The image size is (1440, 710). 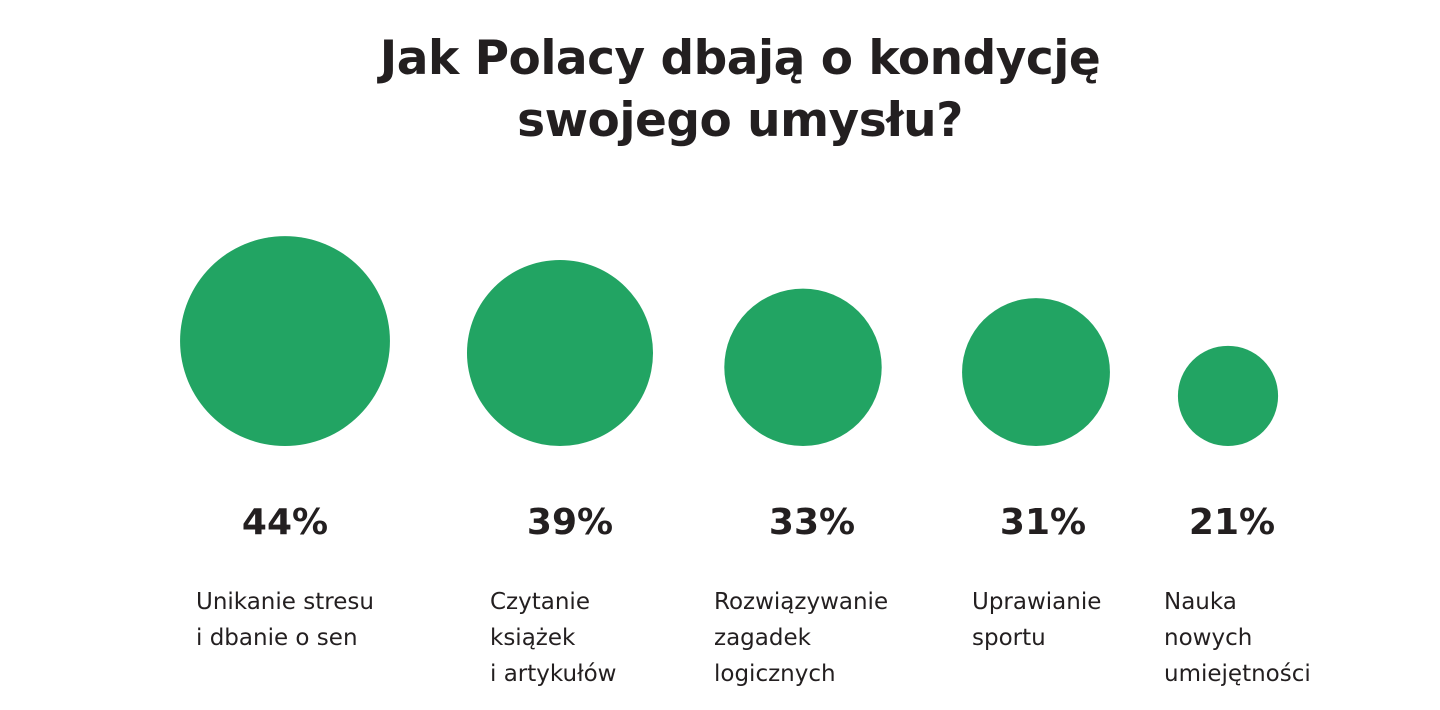 I want to click on value-label: 31%, so click(x=1043, y=522).